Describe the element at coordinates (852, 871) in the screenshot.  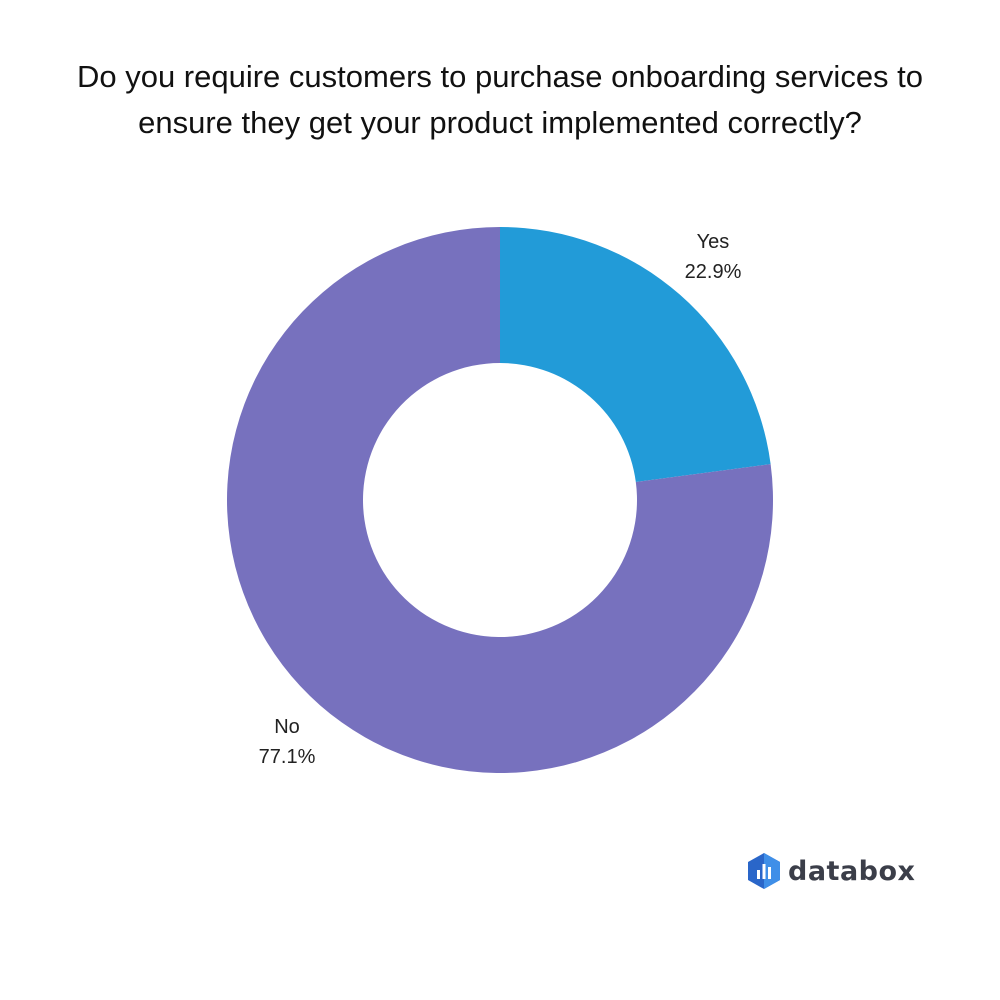
I see `databox-logo-text: databox` at that location.